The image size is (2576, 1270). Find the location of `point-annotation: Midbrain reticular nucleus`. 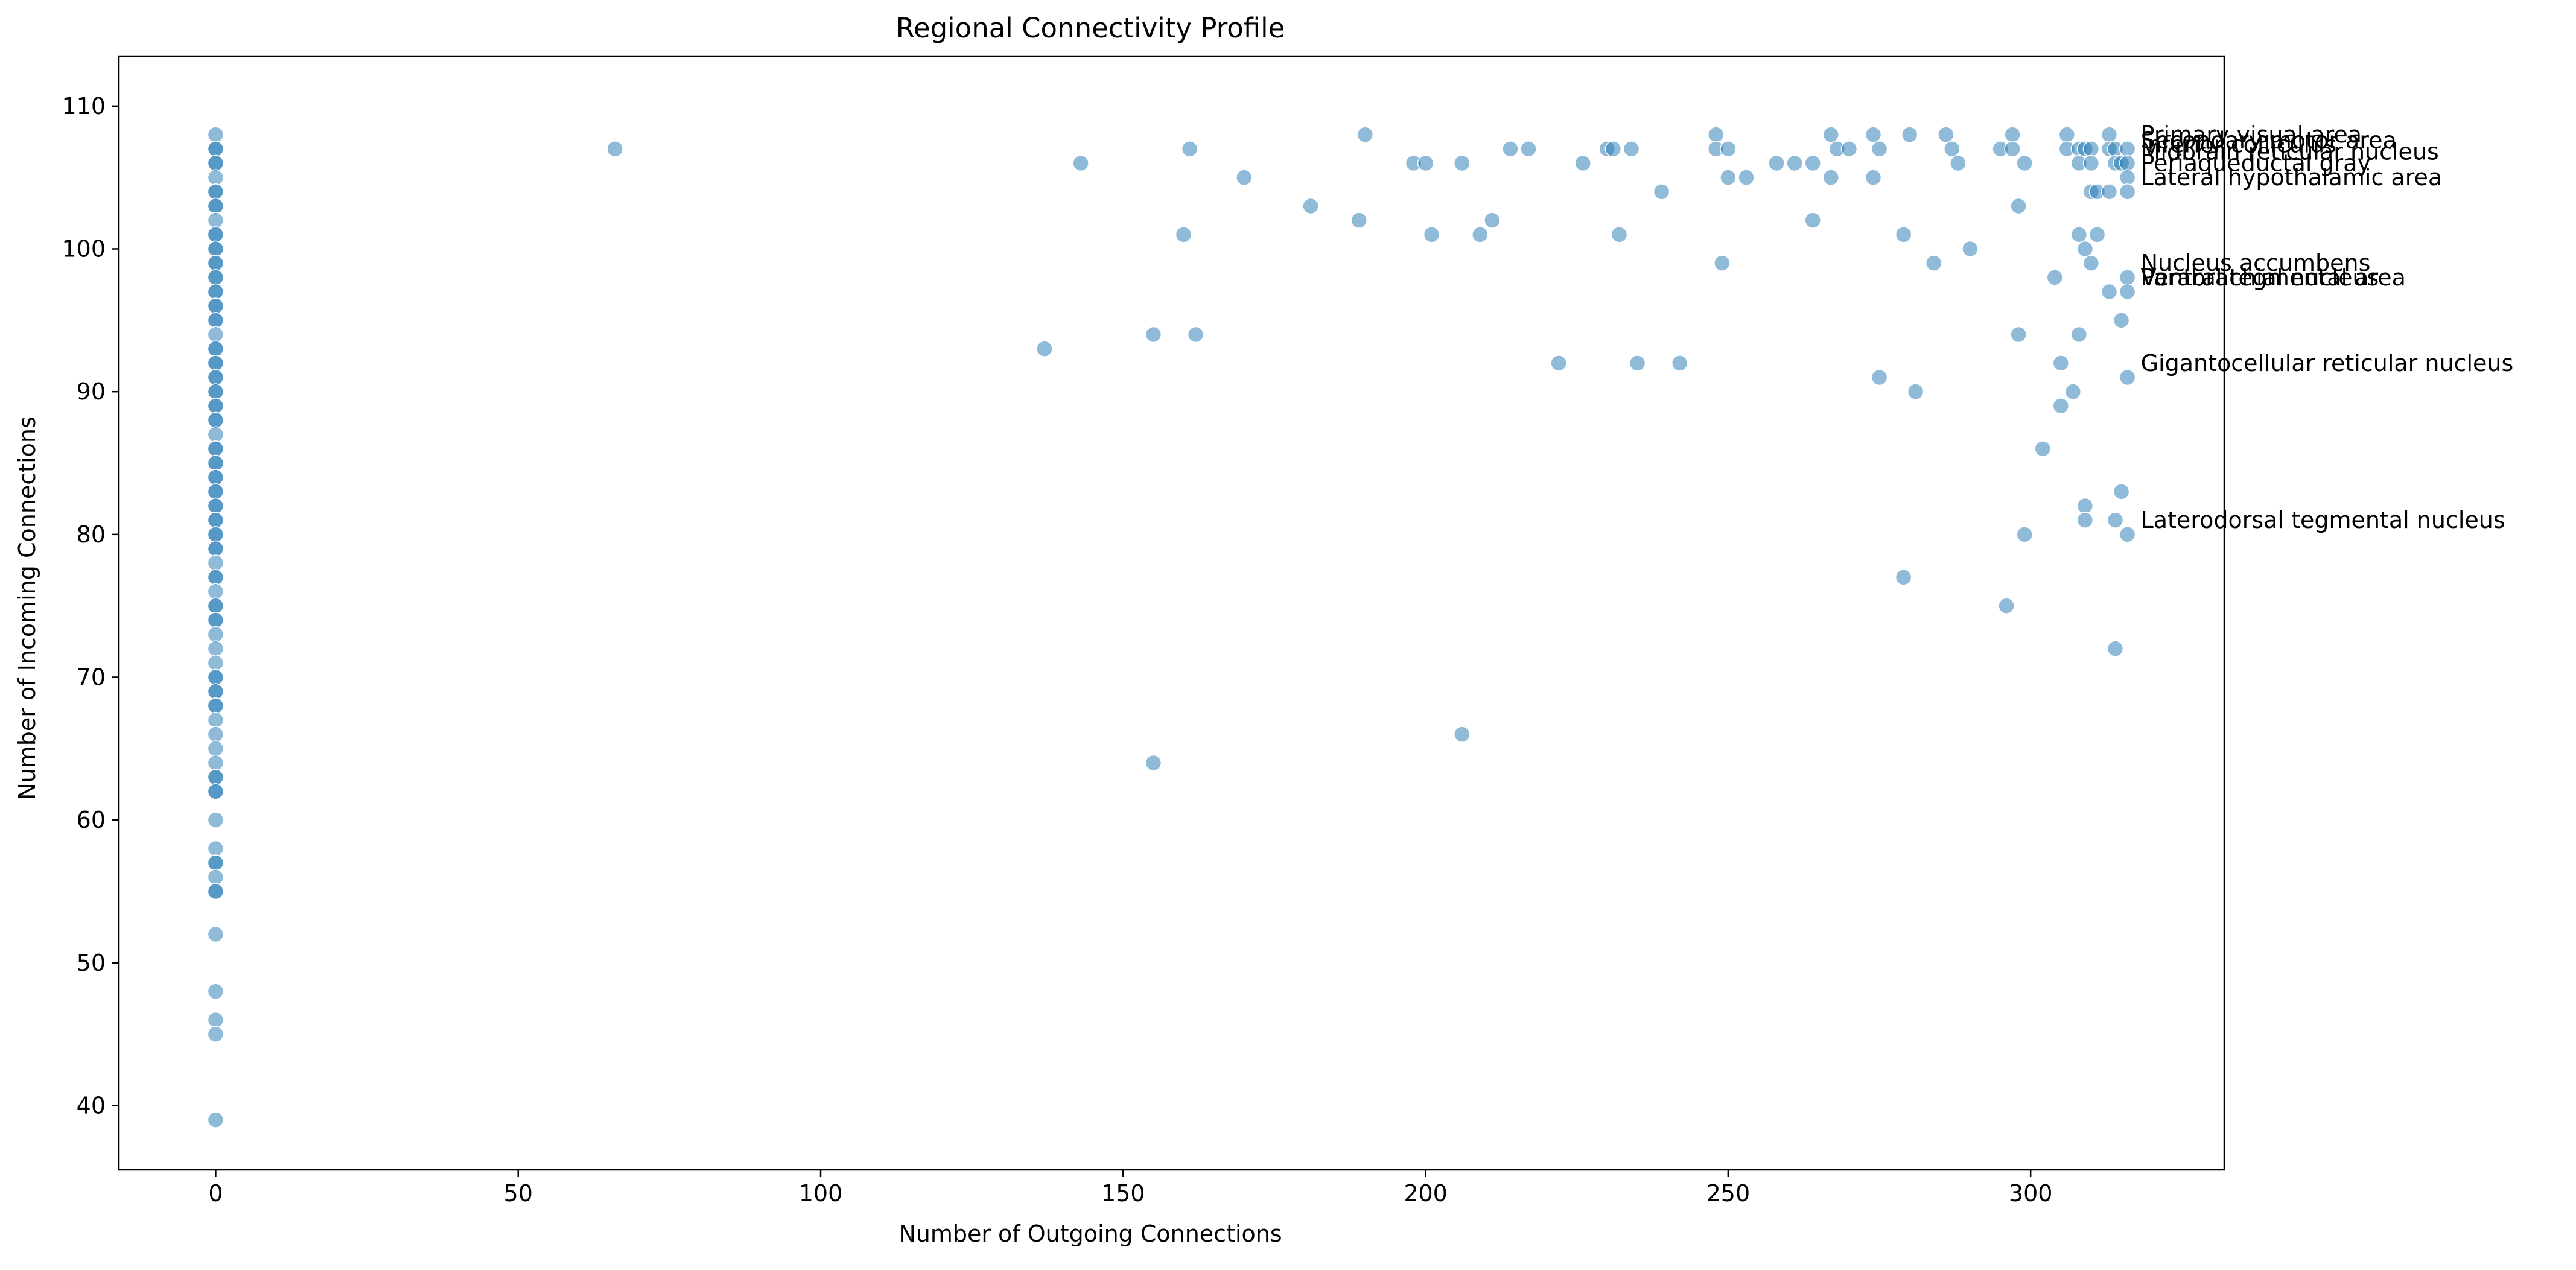

point-annotation: Midbrain reticular nucleus is located at coordinates (2290, 152).